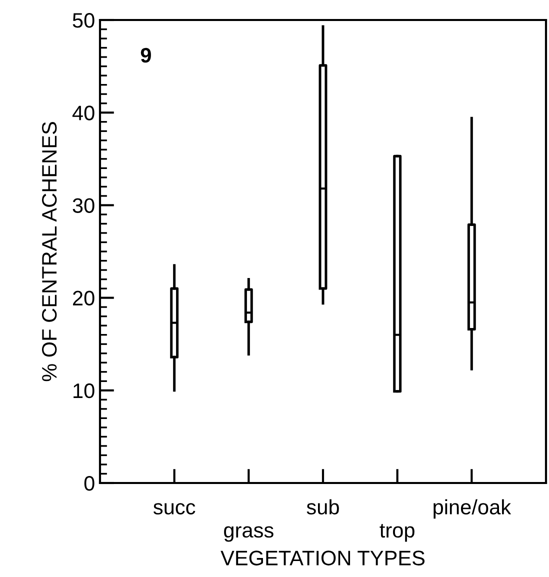  I want to click on x-tick-label: trop, so click(397, 533).